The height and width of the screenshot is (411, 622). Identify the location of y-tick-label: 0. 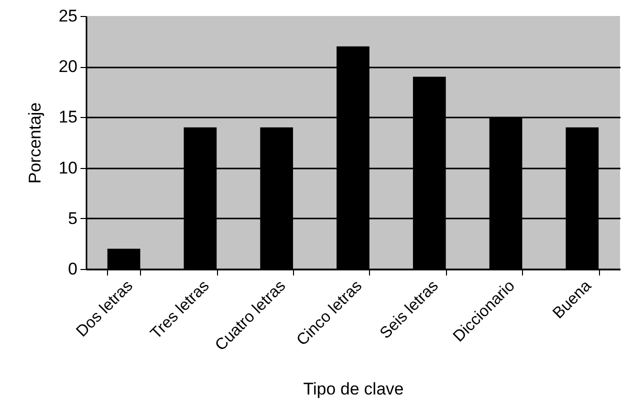
(73, 269).